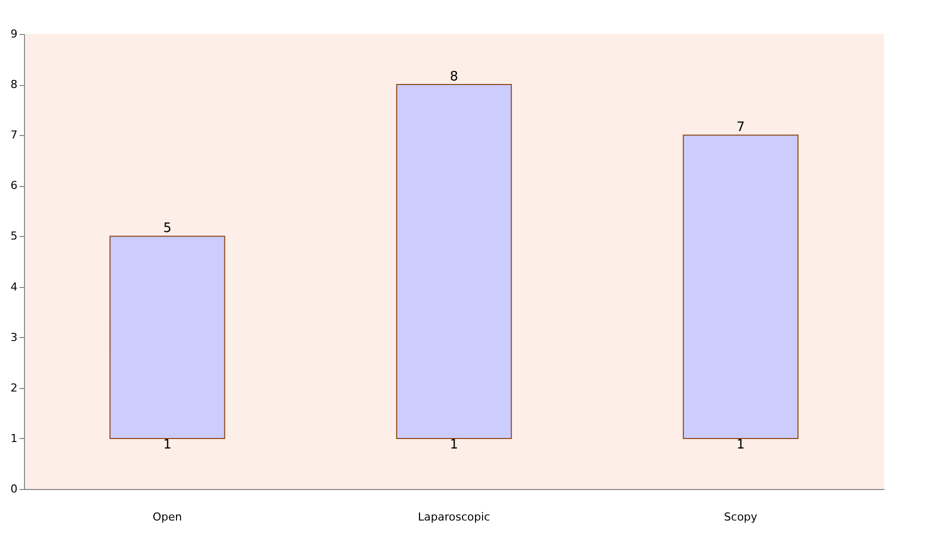 Image resolution: width=950 pixels, height=558 pixels. I want to click on y-tick-label: 2, so click(14, 387).